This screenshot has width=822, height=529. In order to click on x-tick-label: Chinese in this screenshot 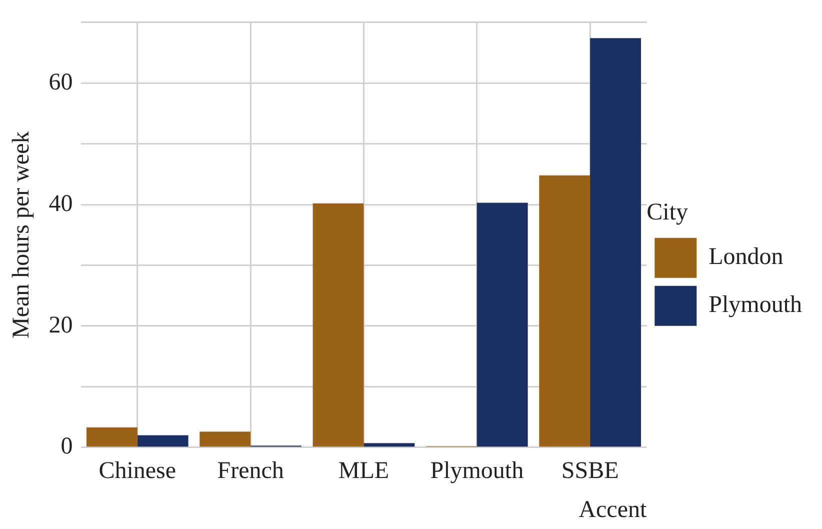, I will do `click(137, 471)`.